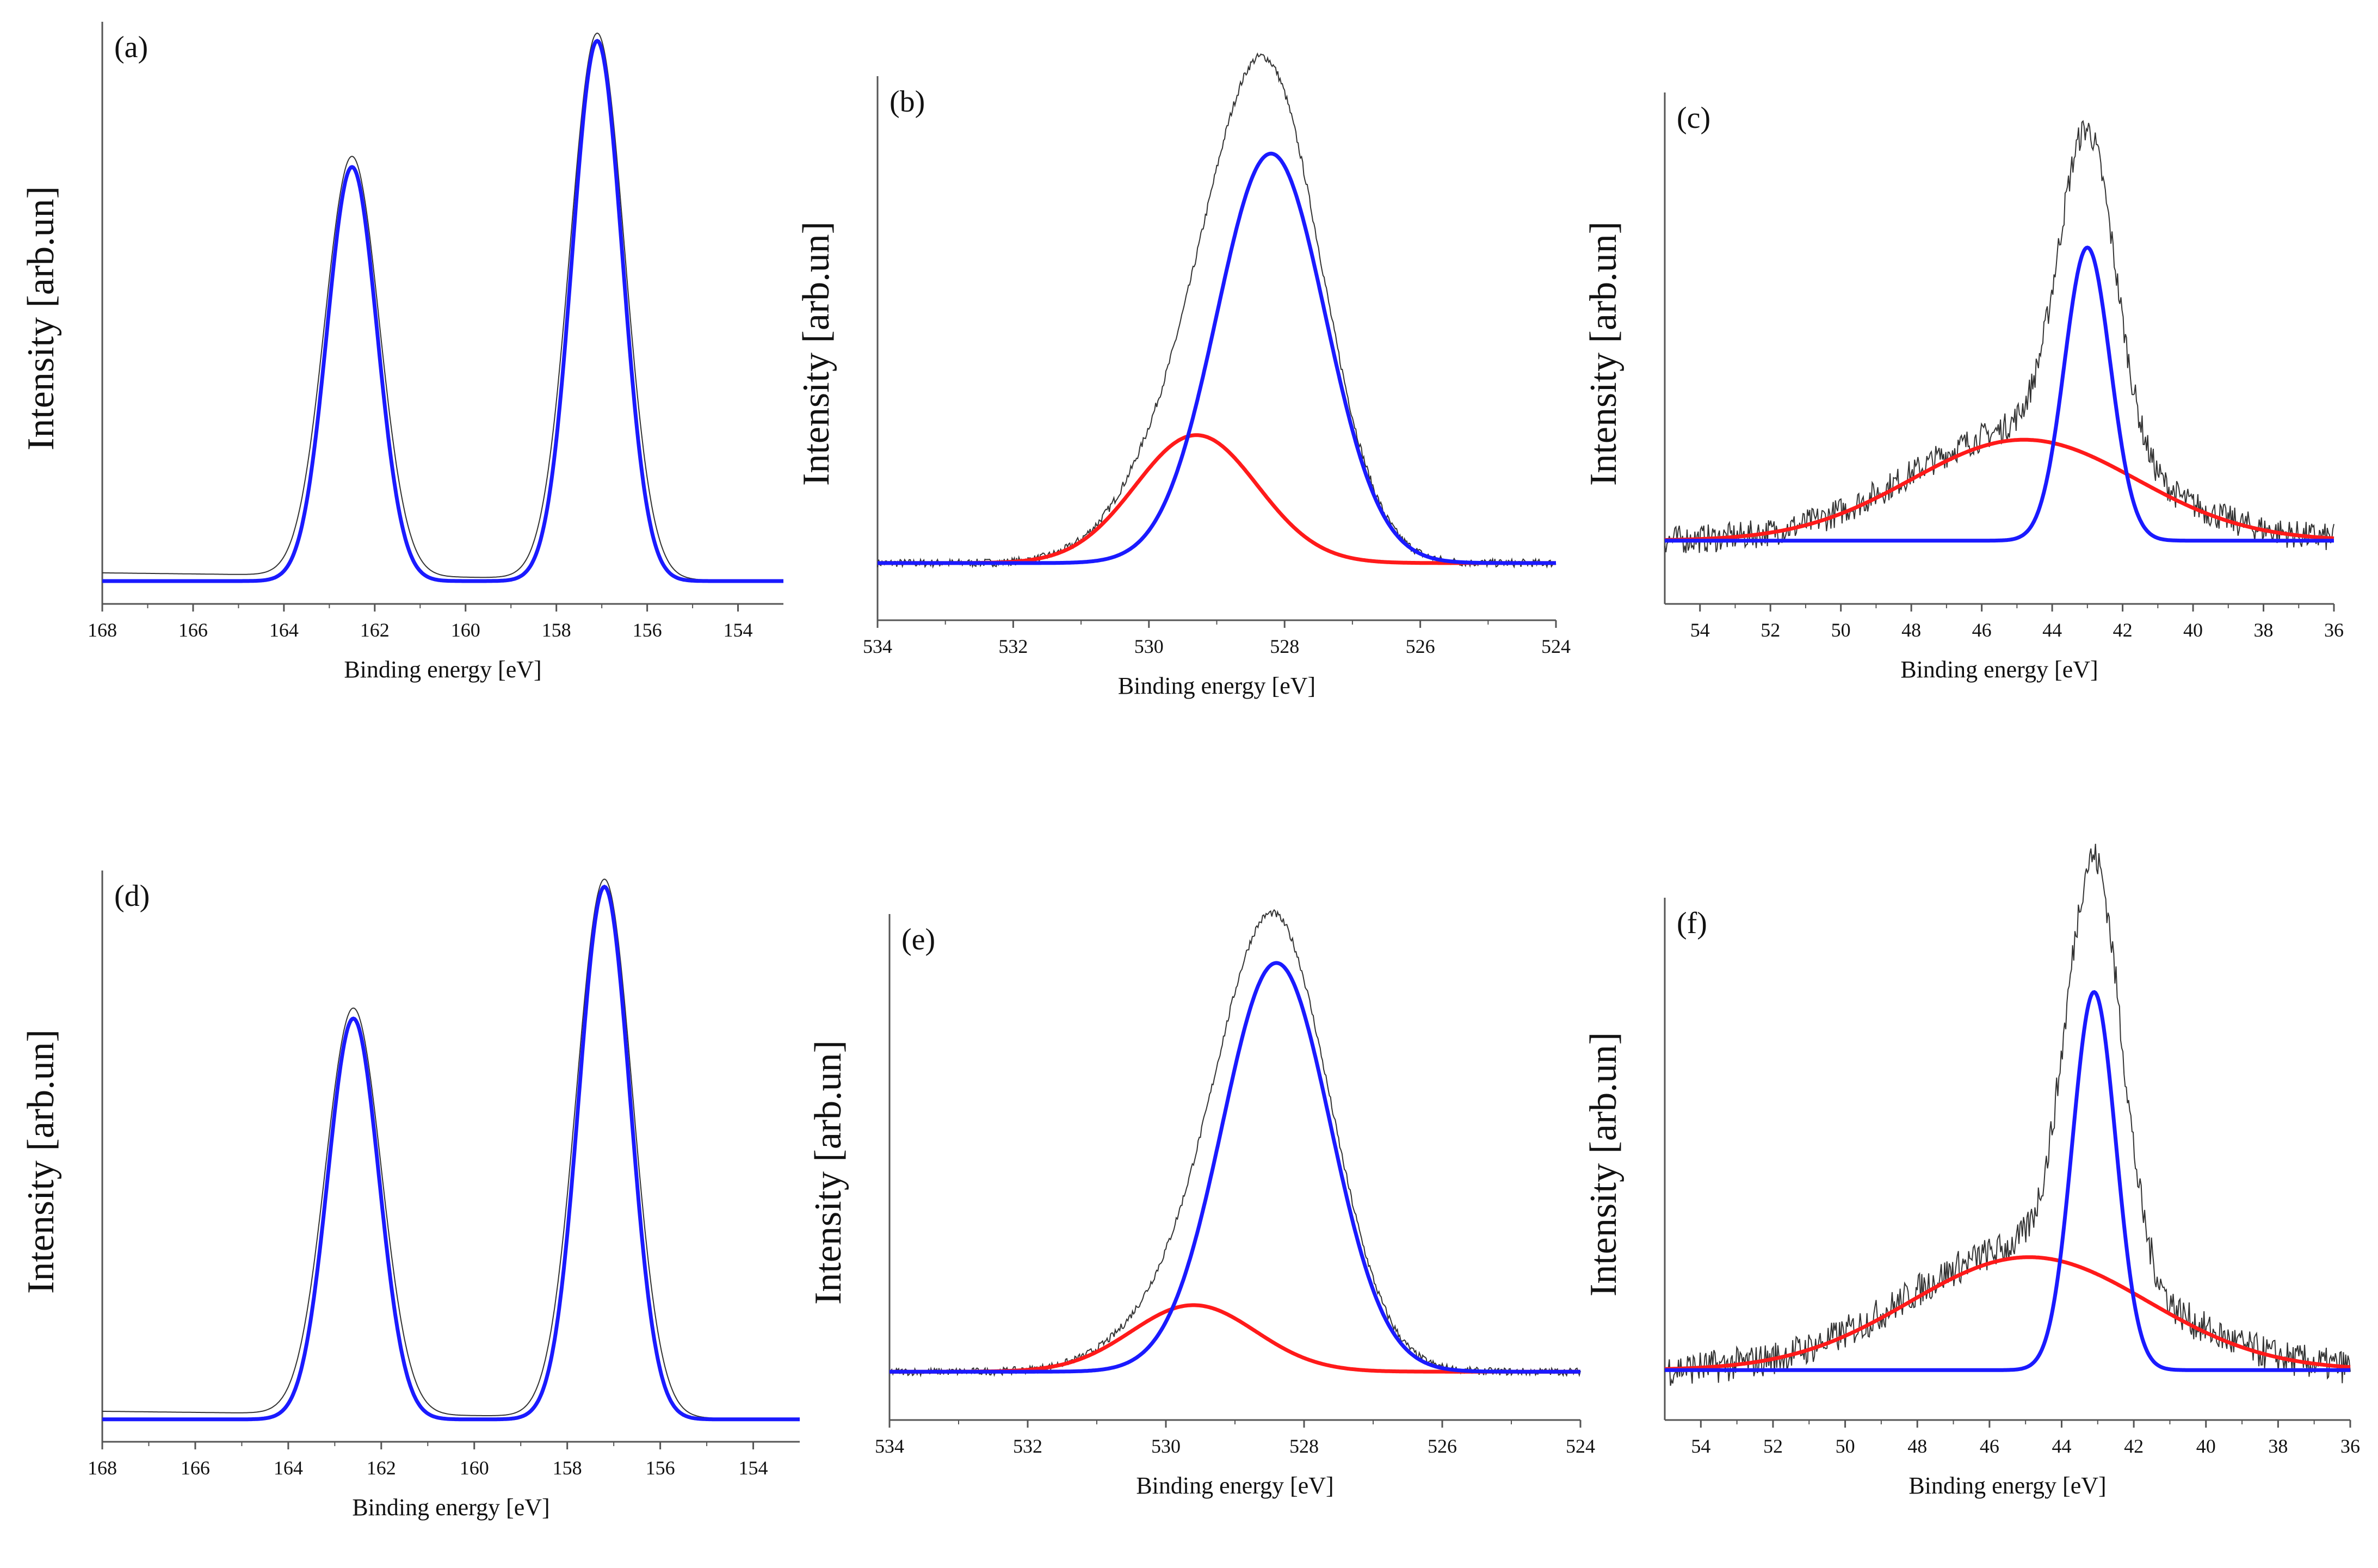  Describe the element at coordinates (131, 47) in the screenshot. I see `panel-label: (a)` at that location.